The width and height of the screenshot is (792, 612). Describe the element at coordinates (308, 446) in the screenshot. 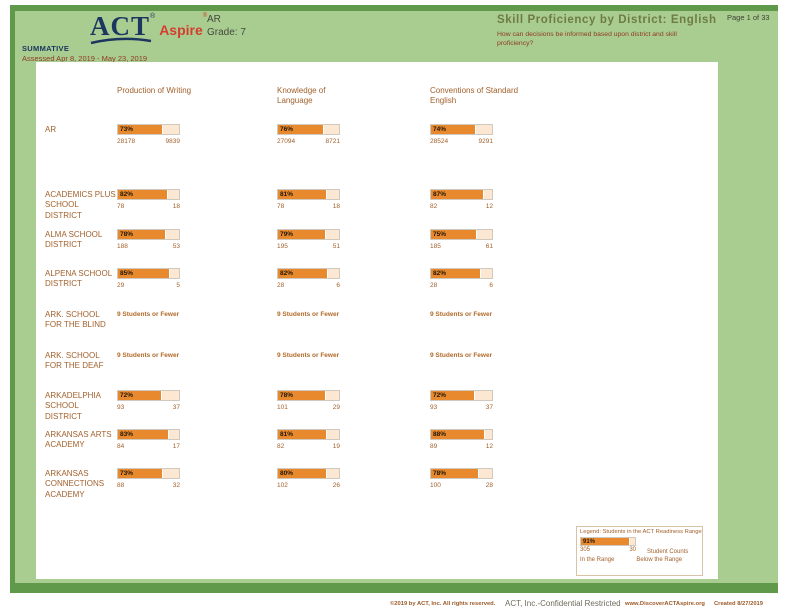

I see `student-counts-row: 82 19` at that location.